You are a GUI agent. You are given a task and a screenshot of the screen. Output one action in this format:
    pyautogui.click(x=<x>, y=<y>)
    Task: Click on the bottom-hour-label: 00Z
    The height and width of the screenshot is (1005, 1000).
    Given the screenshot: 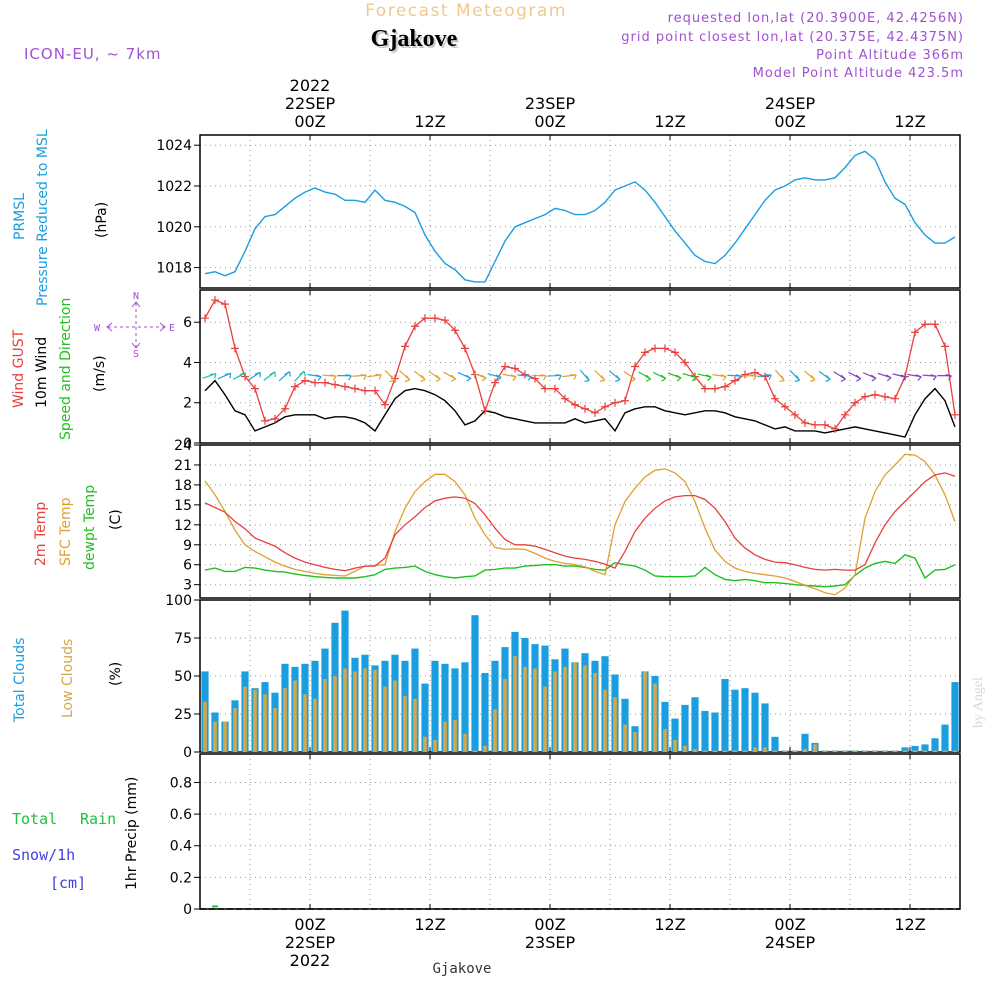 What is the action you would take?
    pyautogui.click(x=309, y=924)
    